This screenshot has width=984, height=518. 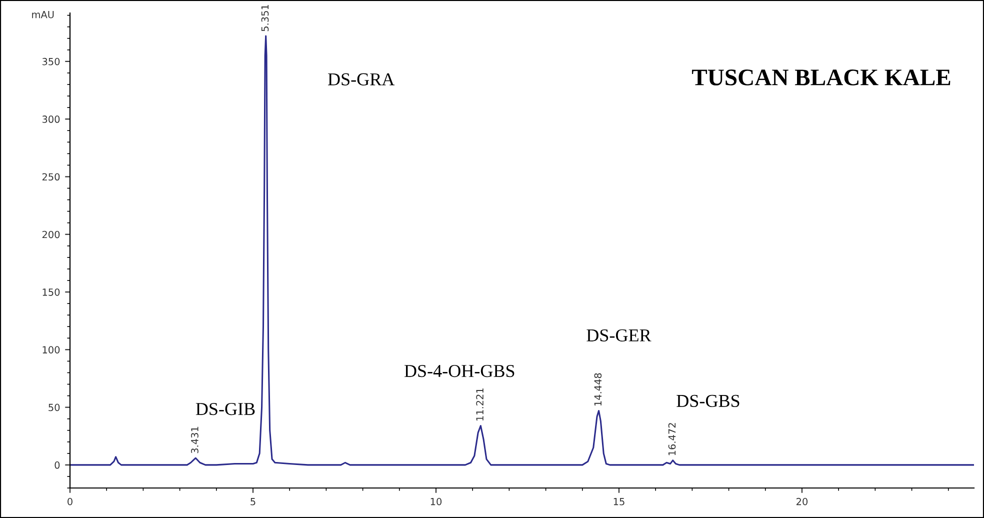 I want to click on y-axis-title: mAU, so click(x=43, y=14).